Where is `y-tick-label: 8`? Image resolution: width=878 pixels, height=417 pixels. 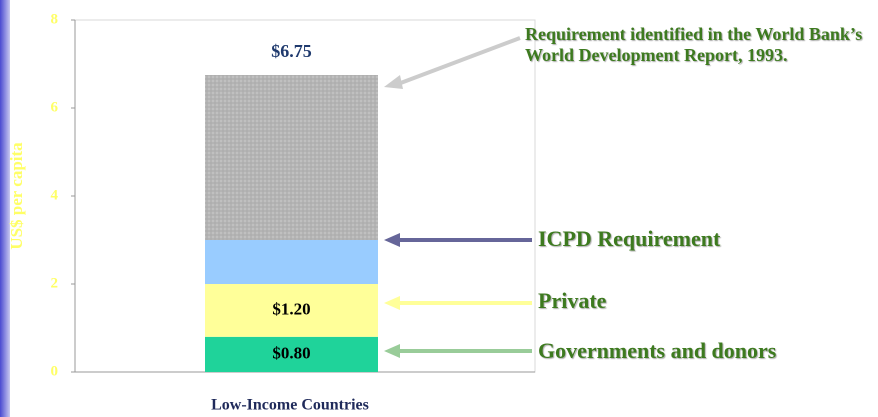
y-tick-label: 8 is located at coordinates (55, 19).